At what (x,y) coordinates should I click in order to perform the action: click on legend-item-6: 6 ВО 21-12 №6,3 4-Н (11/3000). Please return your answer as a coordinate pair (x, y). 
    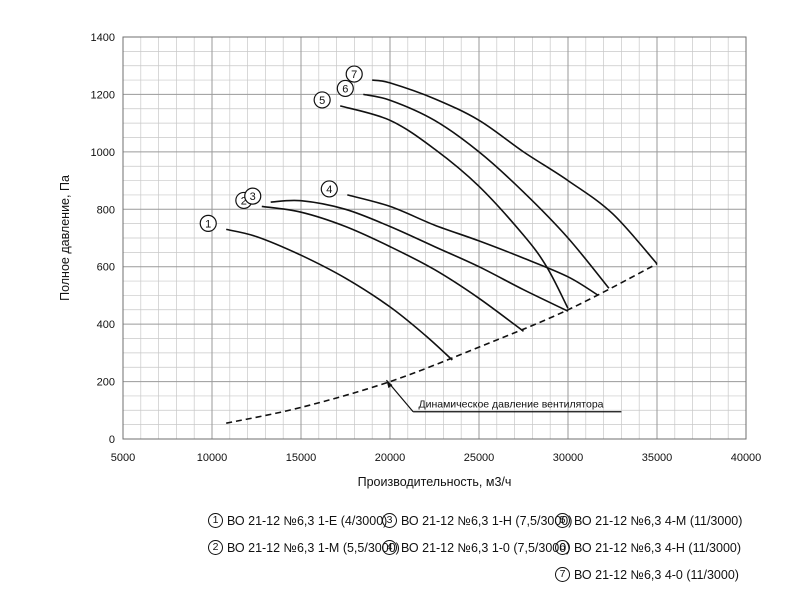
    Looking at the image, I should click on (648, 547).